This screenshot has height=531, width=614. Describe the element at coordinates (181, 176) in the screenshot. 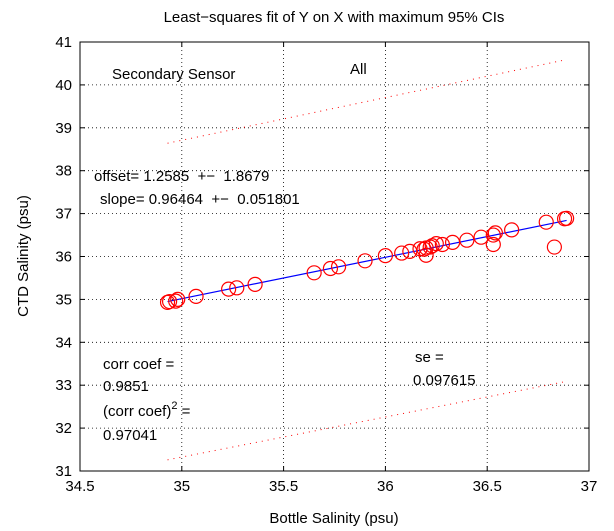

I see `offset-annotation: offset= 1.2585 +− 1.8679` at that location.